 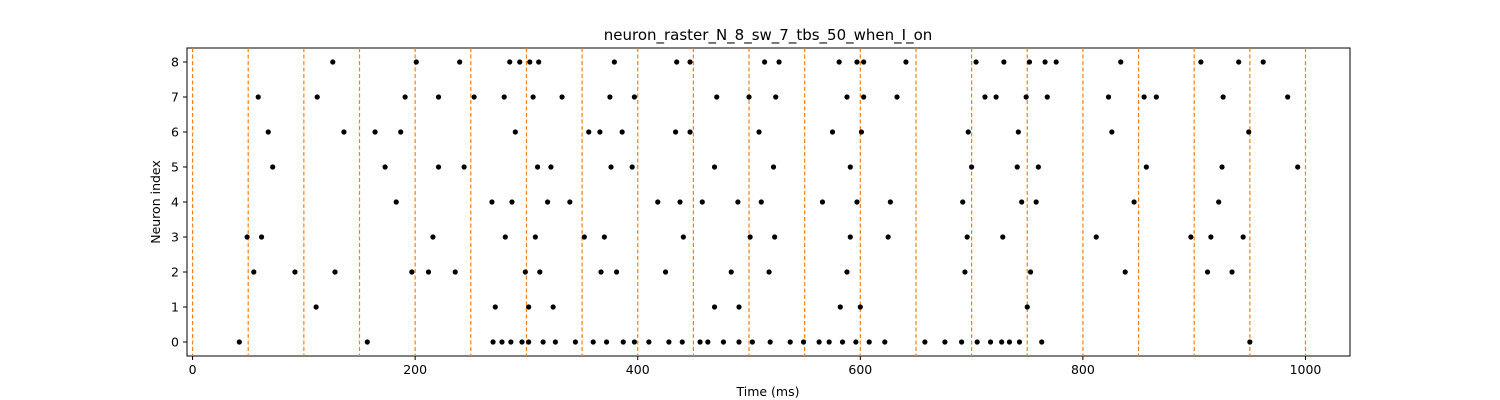 What do you see at coordinates (175, 342) in the screenshot?
I see `y-tick-label: 0` at bounding box center [175, 342].